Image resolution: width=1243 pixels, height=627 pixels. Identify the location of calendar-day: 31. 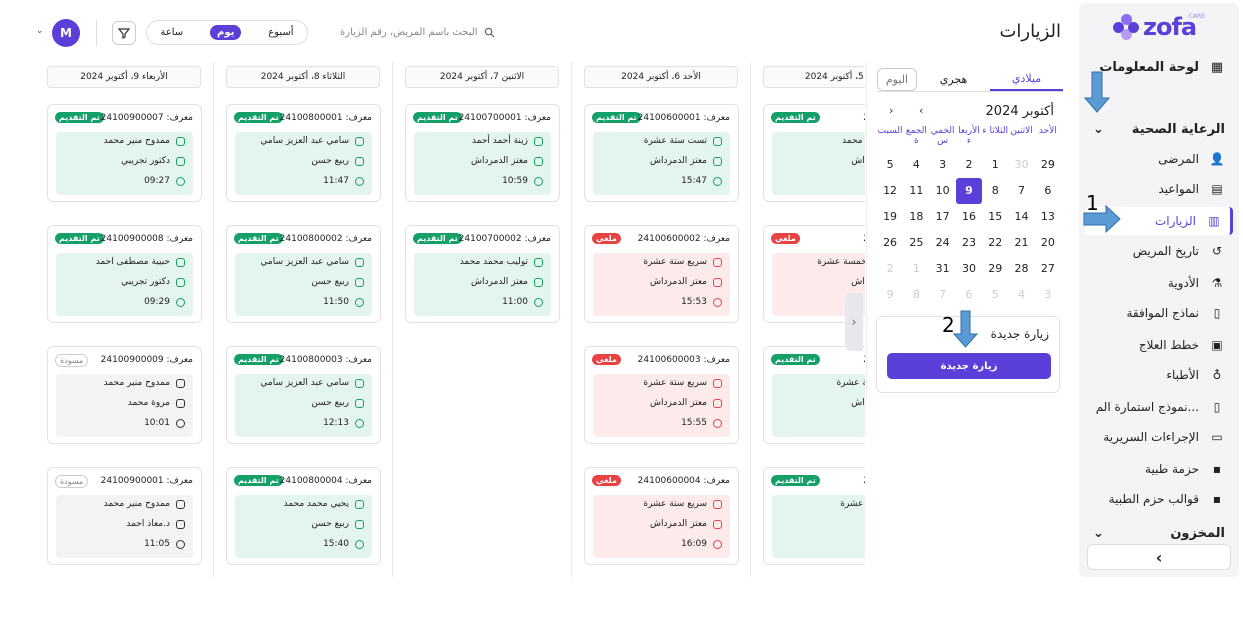
(942, 268).